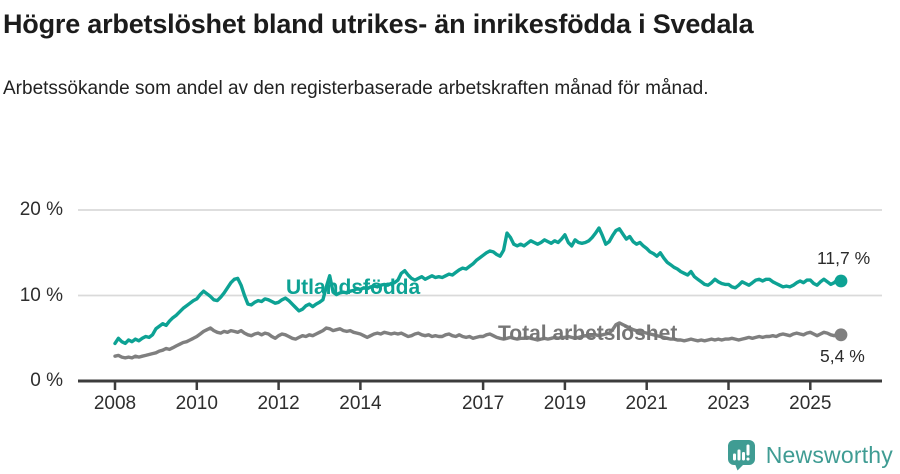 This screenshot has height=474, width=900. Describe the element at coordinates (41, 209) in the screenshot. I see `y-axis-tick-label: 20 %` at that location.